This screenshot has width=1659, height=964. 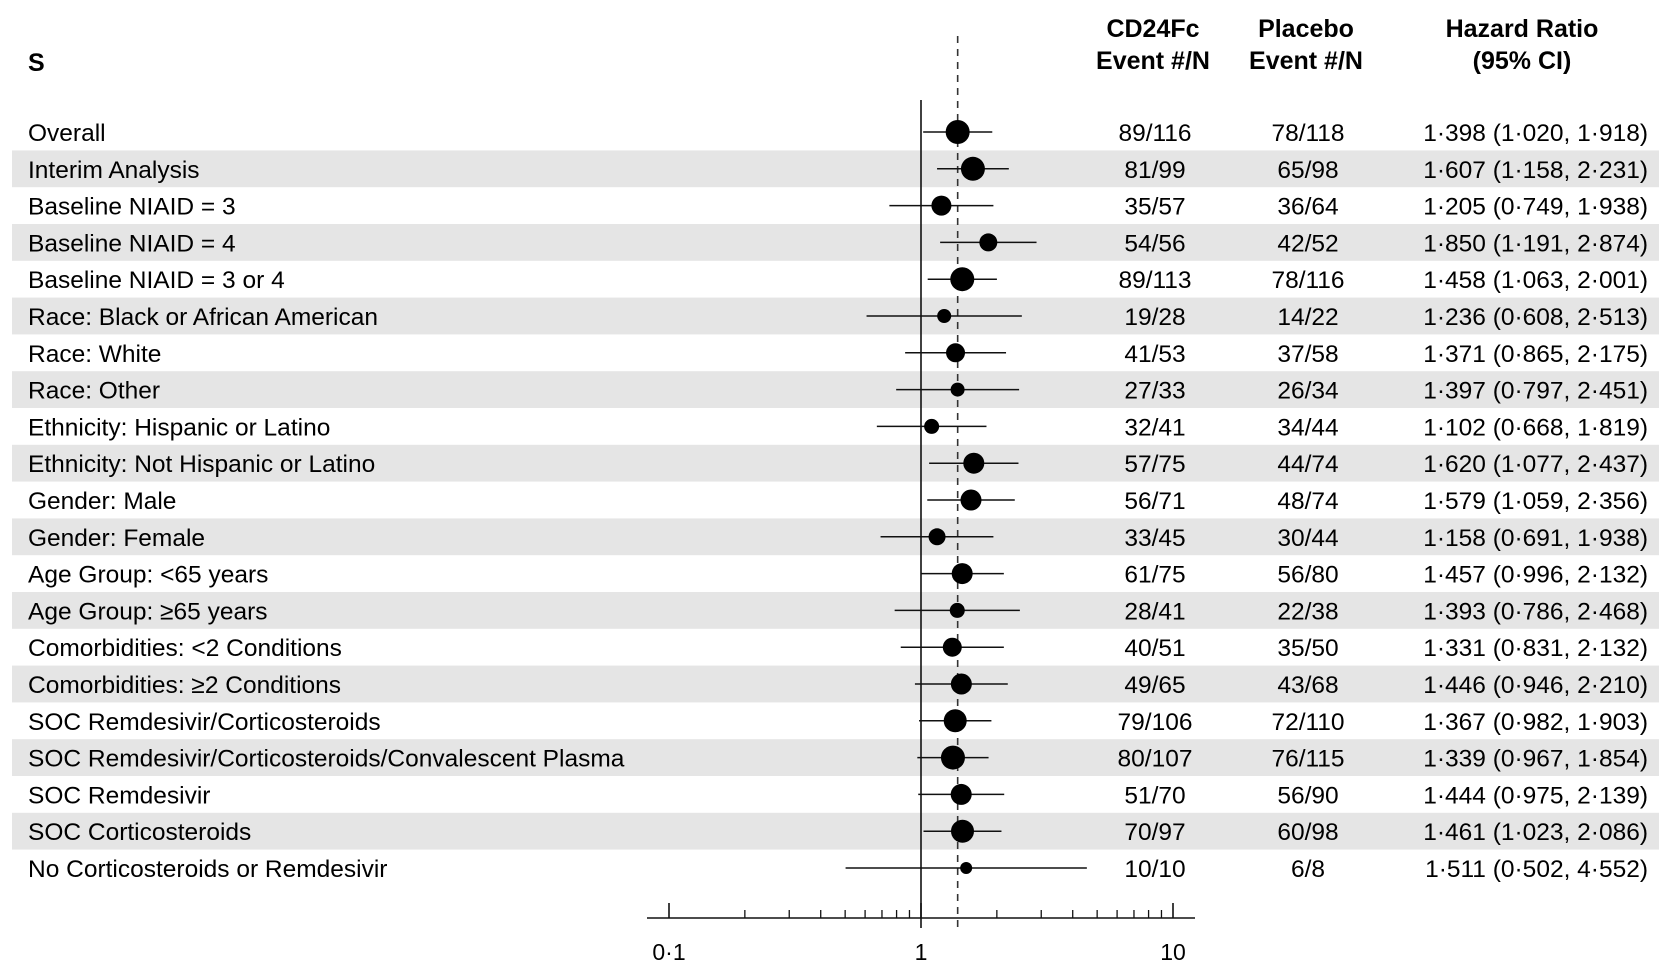 I want to click on hazard-ratio-ci: 1·236 (0·608, 2·513), so click(x=1535, y=317).